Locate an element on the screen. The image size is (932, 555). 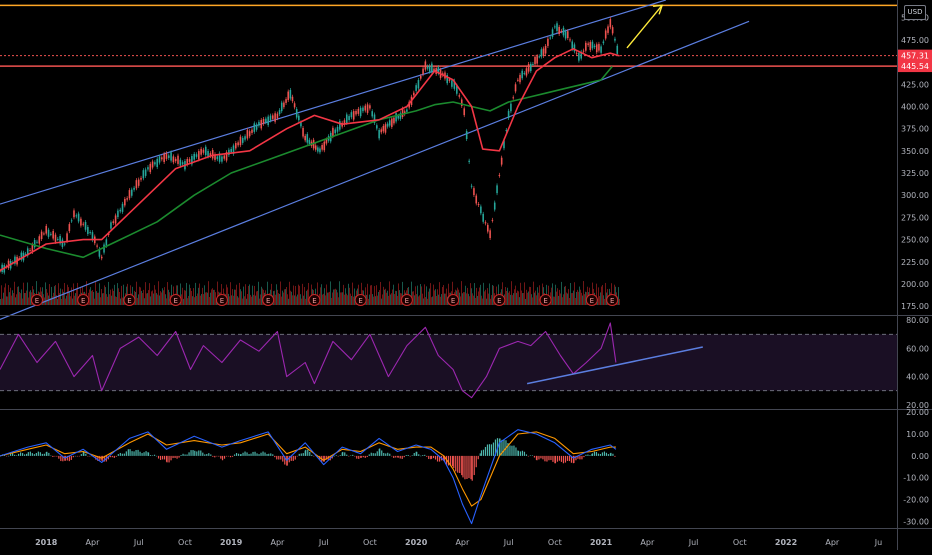
time-axis-label: Apr is located at coordinates (462, 542).